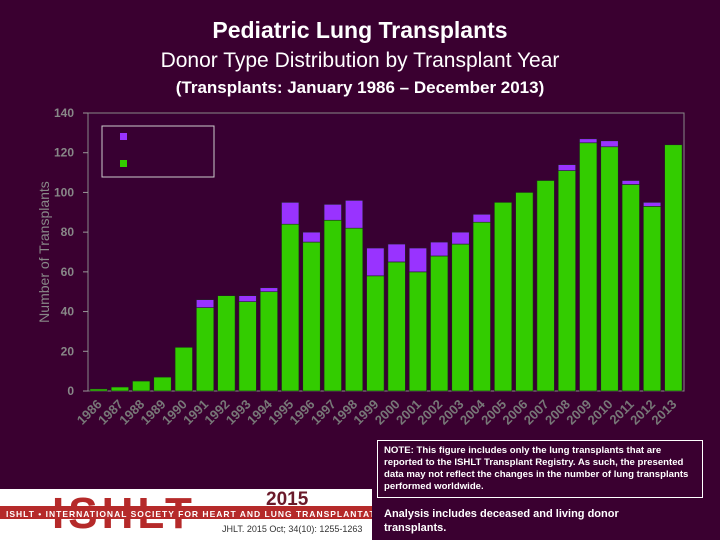  Describe the element at coordinates (287, 499) in the screenshot. I see `logo-year: 2015` at that location.